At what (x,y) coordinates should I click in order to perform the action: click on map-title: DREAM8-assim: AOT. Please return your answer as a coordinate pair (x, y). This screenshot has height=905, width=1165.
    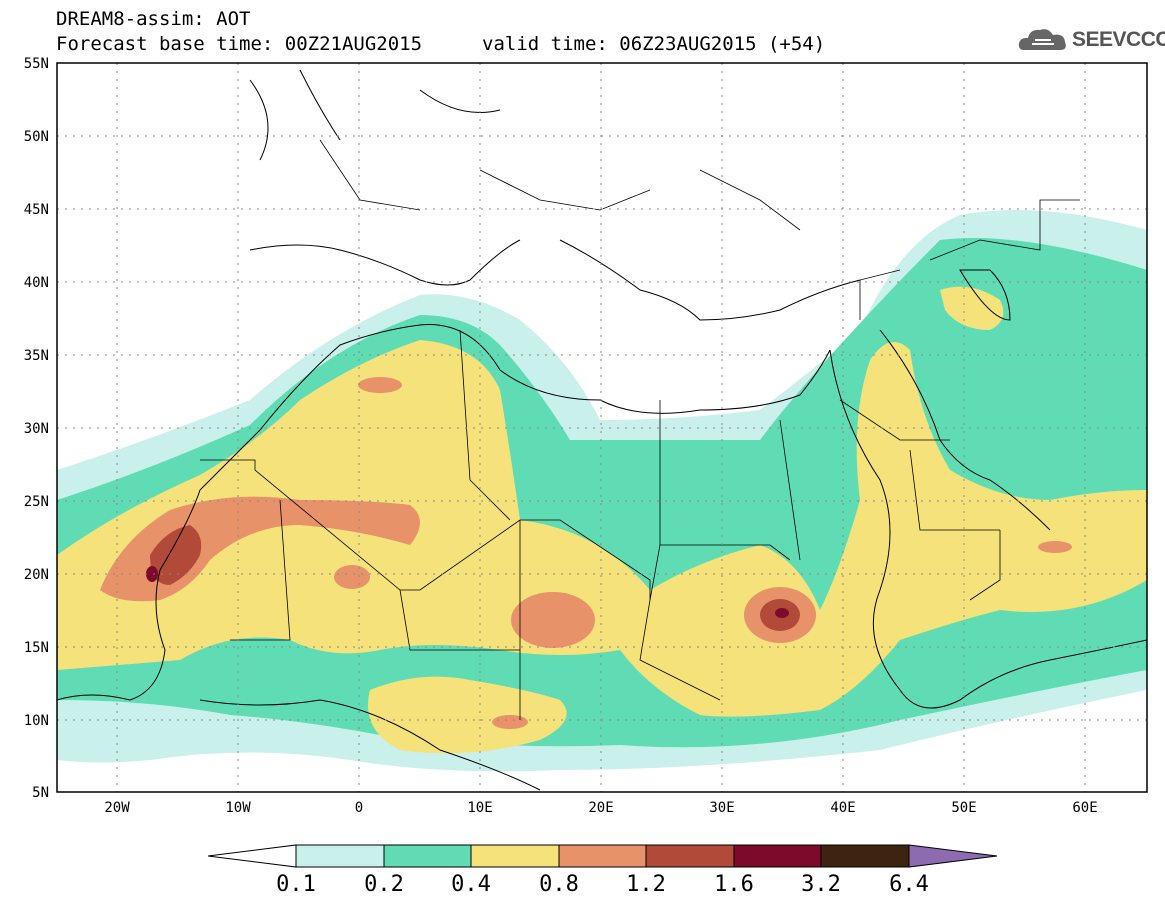
    Looking at the image, I should click on (153, 19).